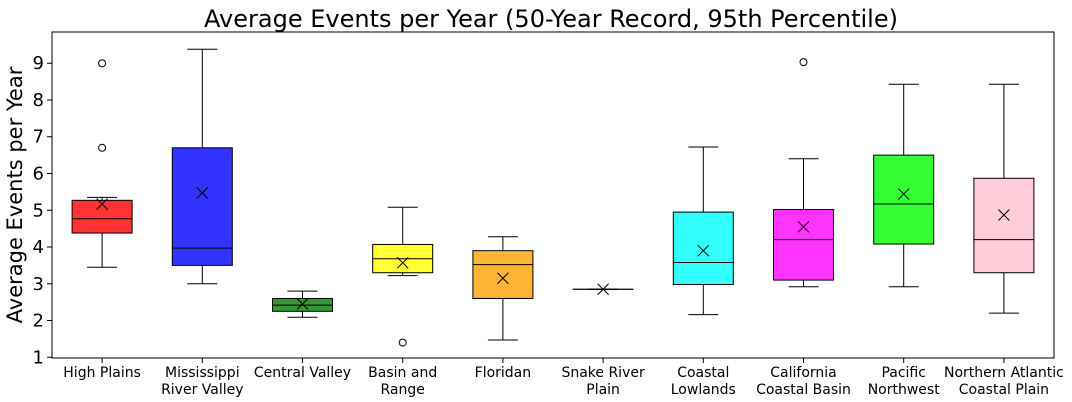 The image size is (1072, 402). I want to click on y-axis-label: Average Events per Year, so click(15, 194).